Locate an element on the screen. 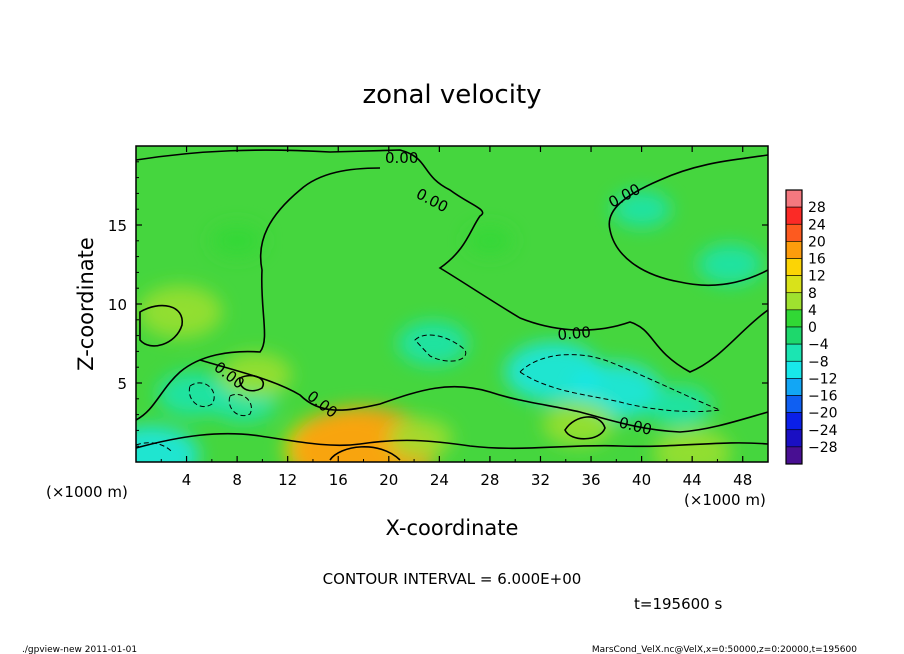  contour-interval-text: CONTOUR INTERVAL = 6.000E+00 is located at coordinates (452, 579).